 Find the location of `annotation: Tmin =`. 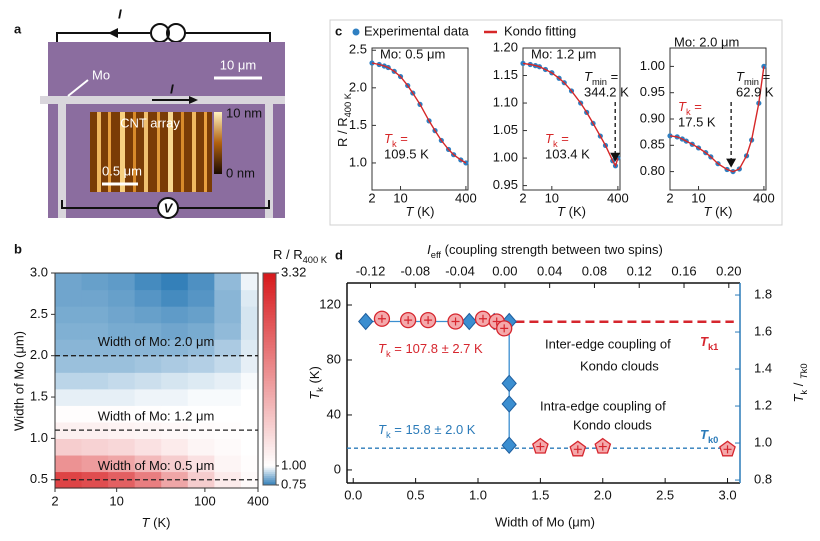

annotation: Tmin = is located at coordinates (601, 78).